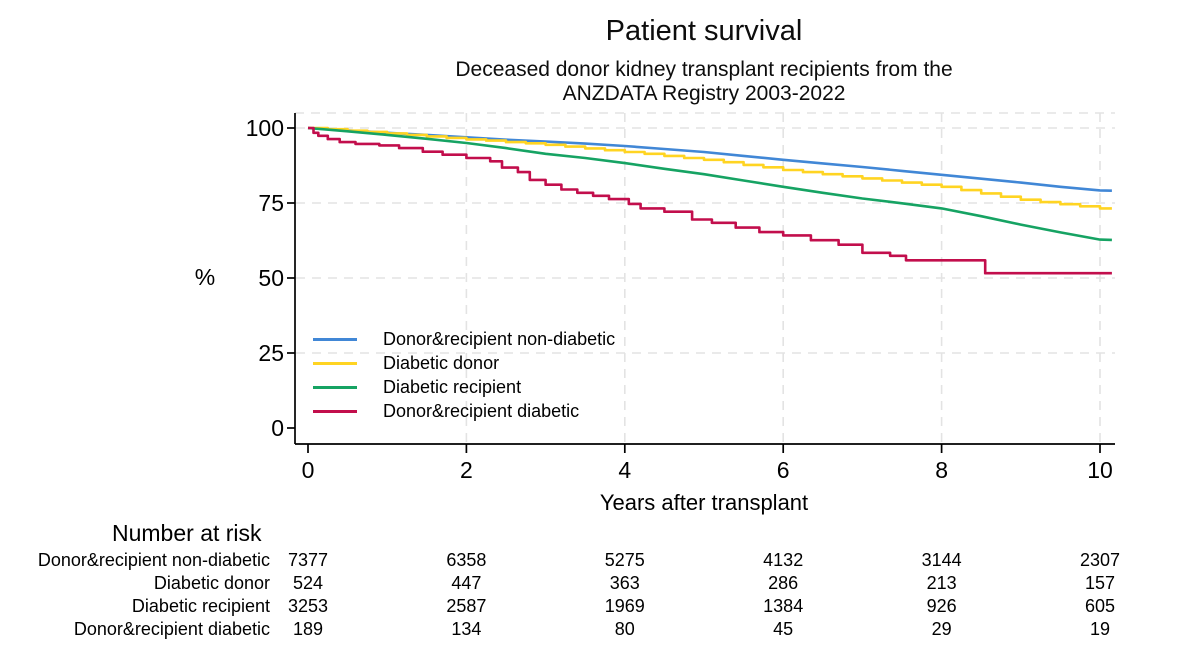 This screenshot has height=655, width=1200. Describe the element at coordinates (1100, 606) in the screenshot. I see `risk-value: 605` at that location.